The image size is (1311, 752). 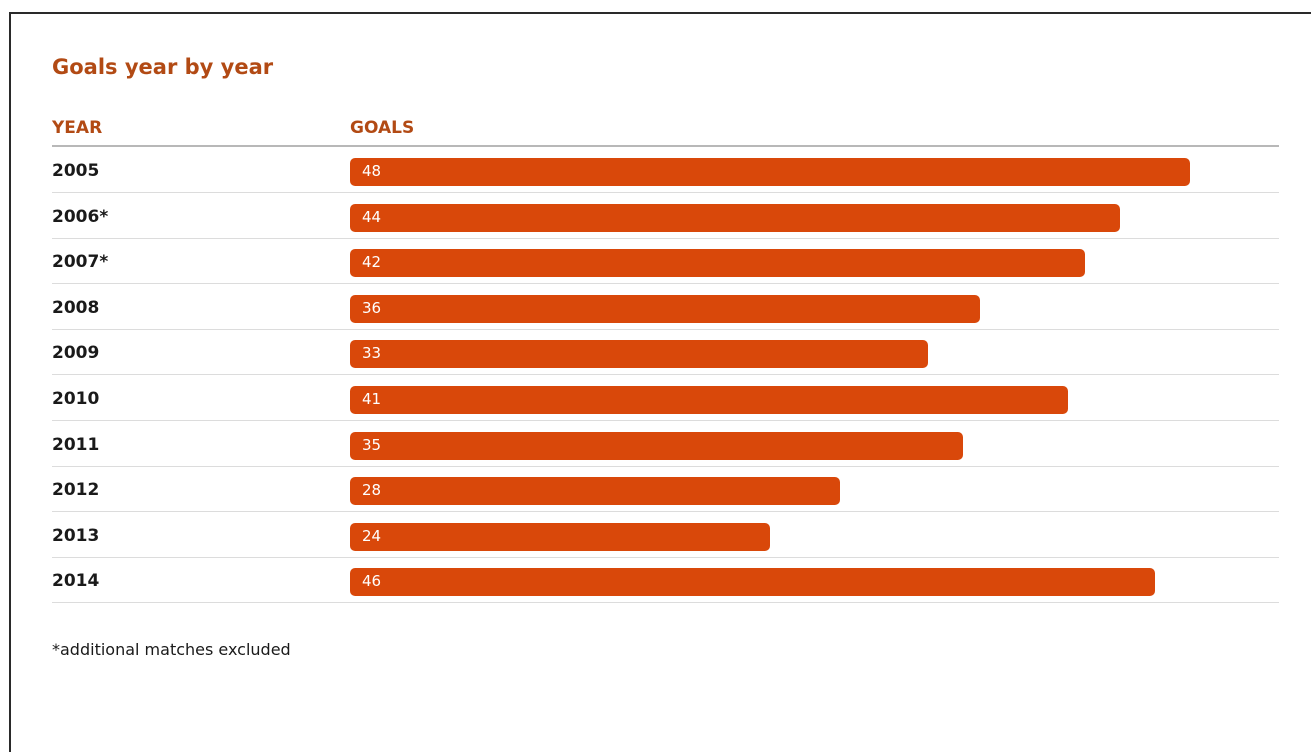 I want to click on year-label: 2013, so click(x=76, y=535).